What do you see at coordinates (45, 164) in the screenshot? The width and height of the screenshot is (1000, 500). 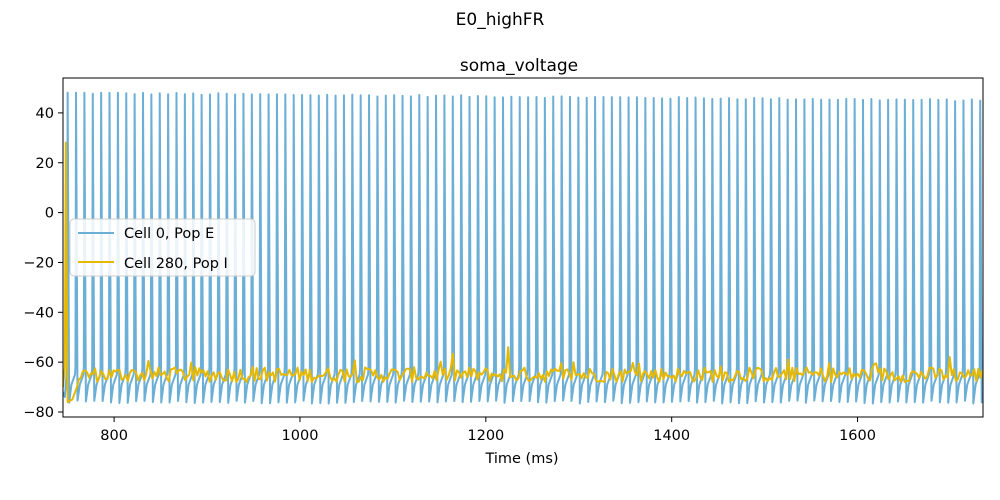 I see `y-tick-label: 20` at bounding box center [45, 164].